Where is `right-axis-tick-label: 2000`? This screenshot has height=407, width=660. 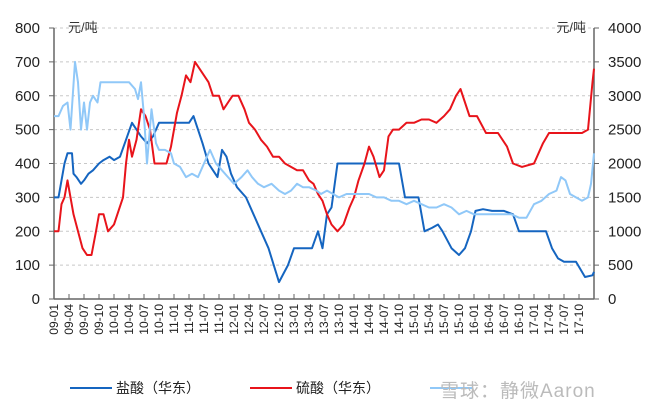
right-axis-tick-label: 2000 is located at coordinates (624, 164).